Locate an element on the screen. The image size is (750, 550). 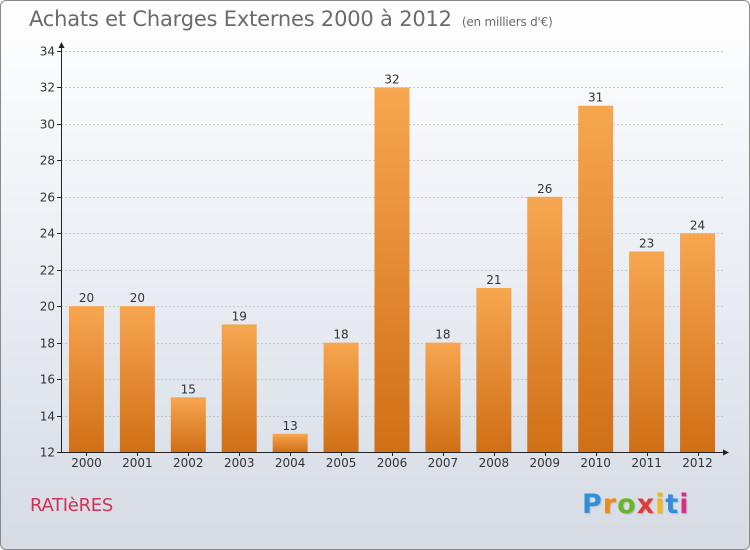
y-tick-label: 20 is located at coordinates (47, 307).